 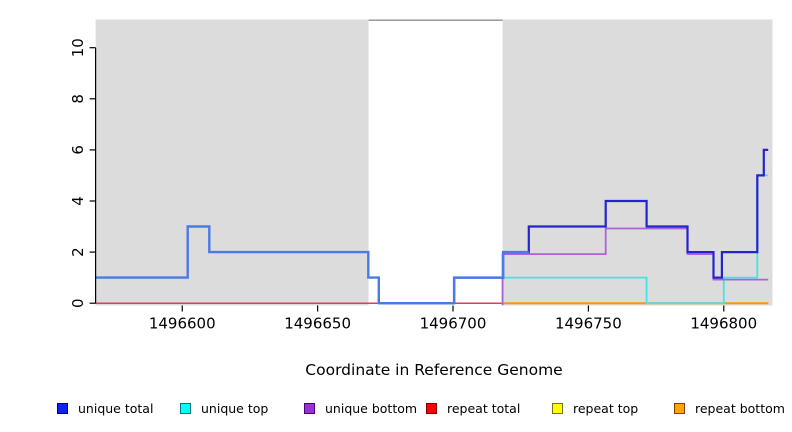 What do you see at coordinates (116, 408) in the screenshot?
I see `legend-label: unique total` at bounding box center [116, 408].